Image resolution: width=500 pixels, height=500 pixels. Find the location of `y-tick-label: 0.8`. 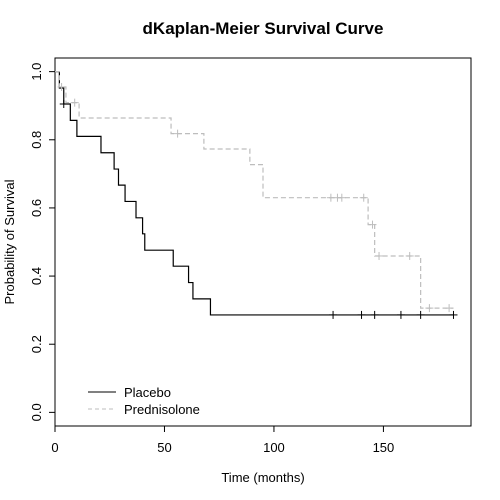

y-tick-label: 0.8 is located at coordinates (36, 140).